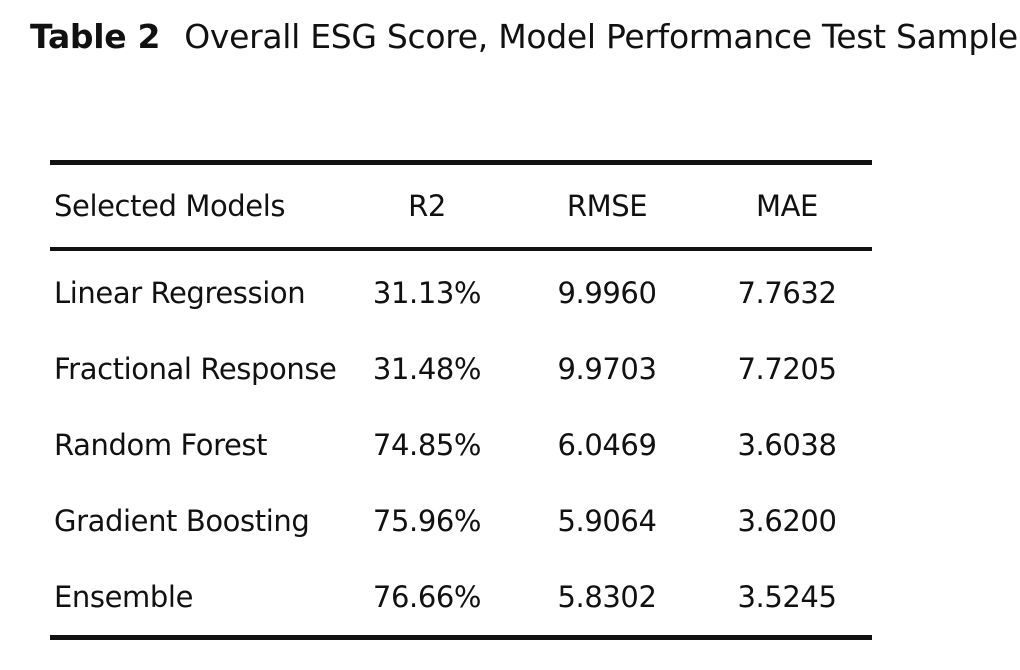  Describe the element at coordinates (607, 445) in the screenshot. I see `rmse-cell: 6.0469` at that location.